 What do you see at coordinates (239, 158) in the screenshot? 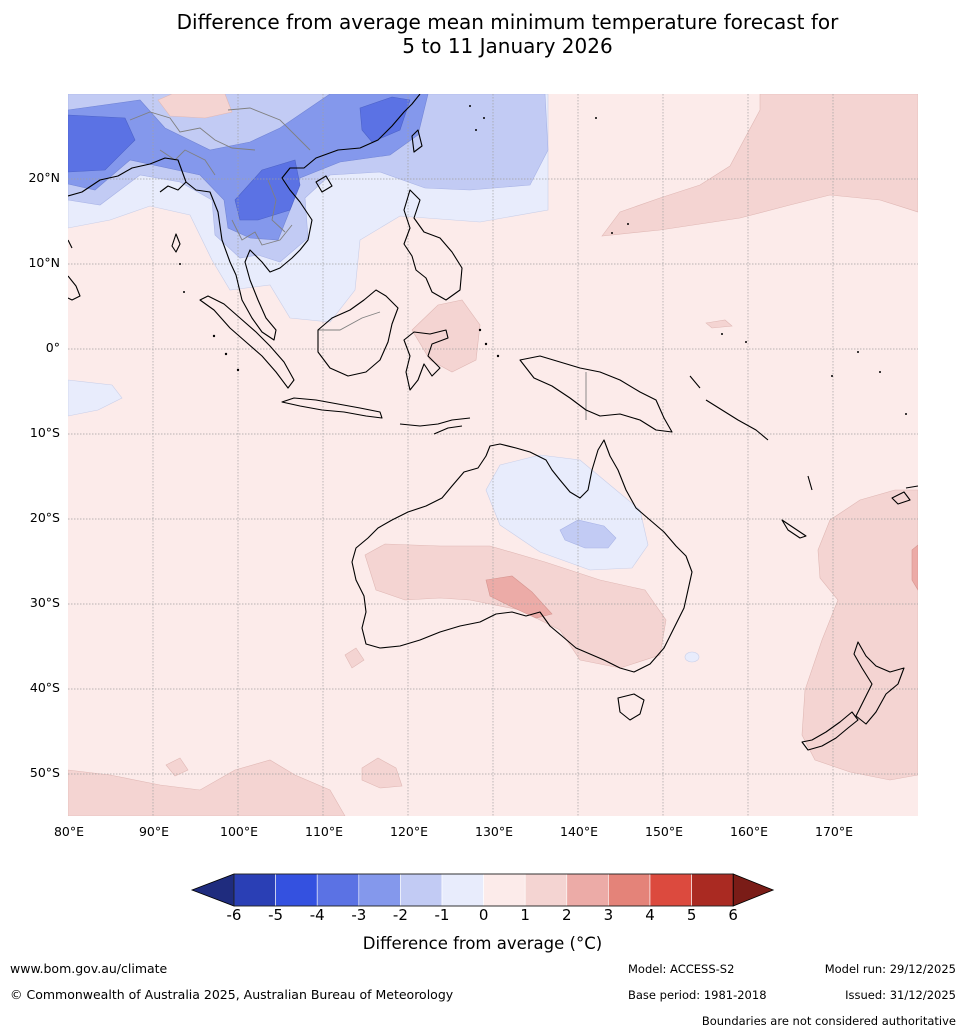
I see `anomaly-cool-asia-core` at bounding box center [239, 158].